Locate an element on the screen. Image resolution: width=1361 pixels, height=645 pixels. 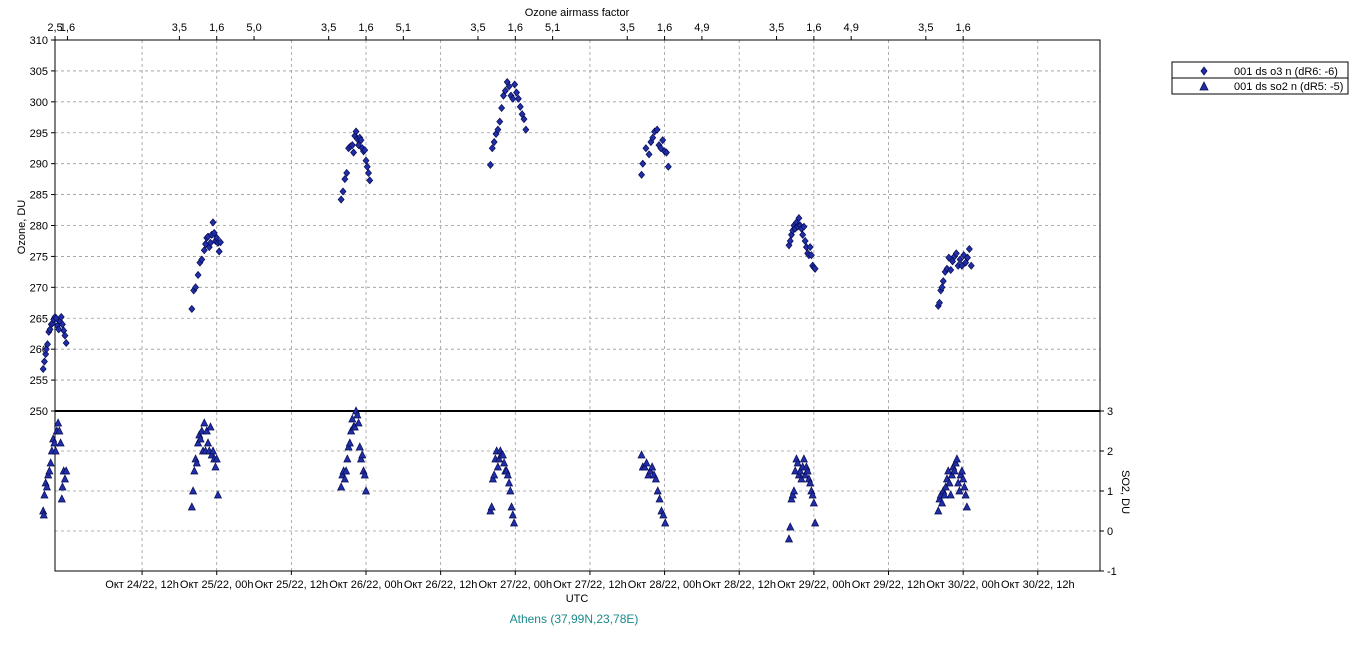
y-left-tick-label: 310 is located at coordinates (39, 41).